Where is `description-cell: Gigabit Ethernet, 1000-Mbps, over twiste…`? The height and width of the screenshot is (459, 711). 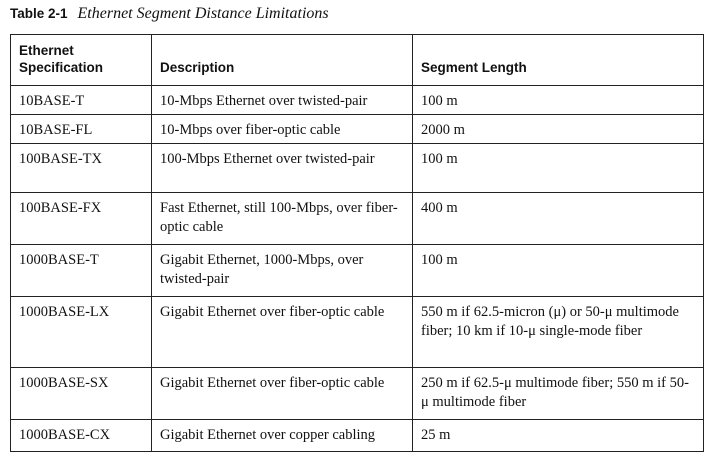 description-cell: Gigabit Ethernet, 1000-Mbps, over twiste… is located at coordinates (282, 270).